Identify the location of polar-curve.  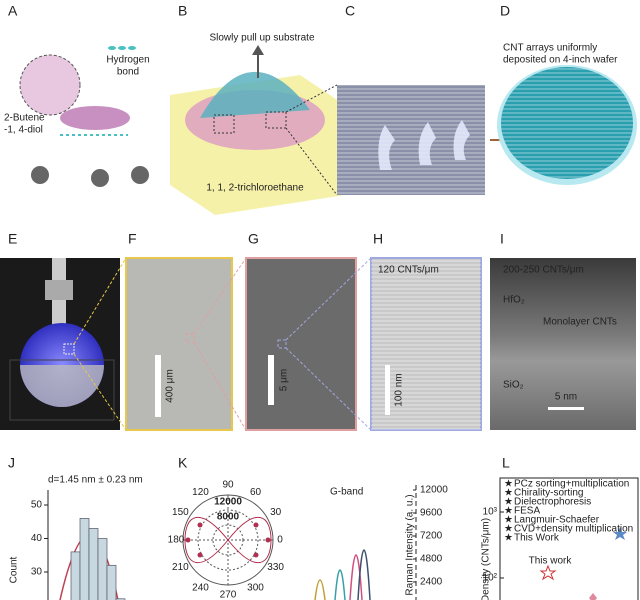
(228, 540).